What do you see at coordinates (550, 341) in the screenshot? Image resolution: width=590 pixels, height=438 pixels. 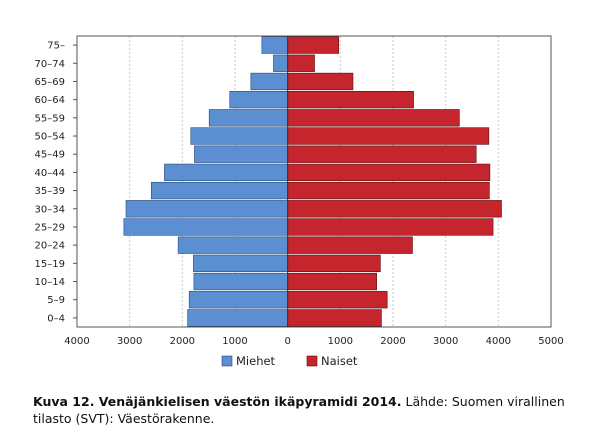 I see `x-tick-label: 5000` at bounding box center [550, 341].